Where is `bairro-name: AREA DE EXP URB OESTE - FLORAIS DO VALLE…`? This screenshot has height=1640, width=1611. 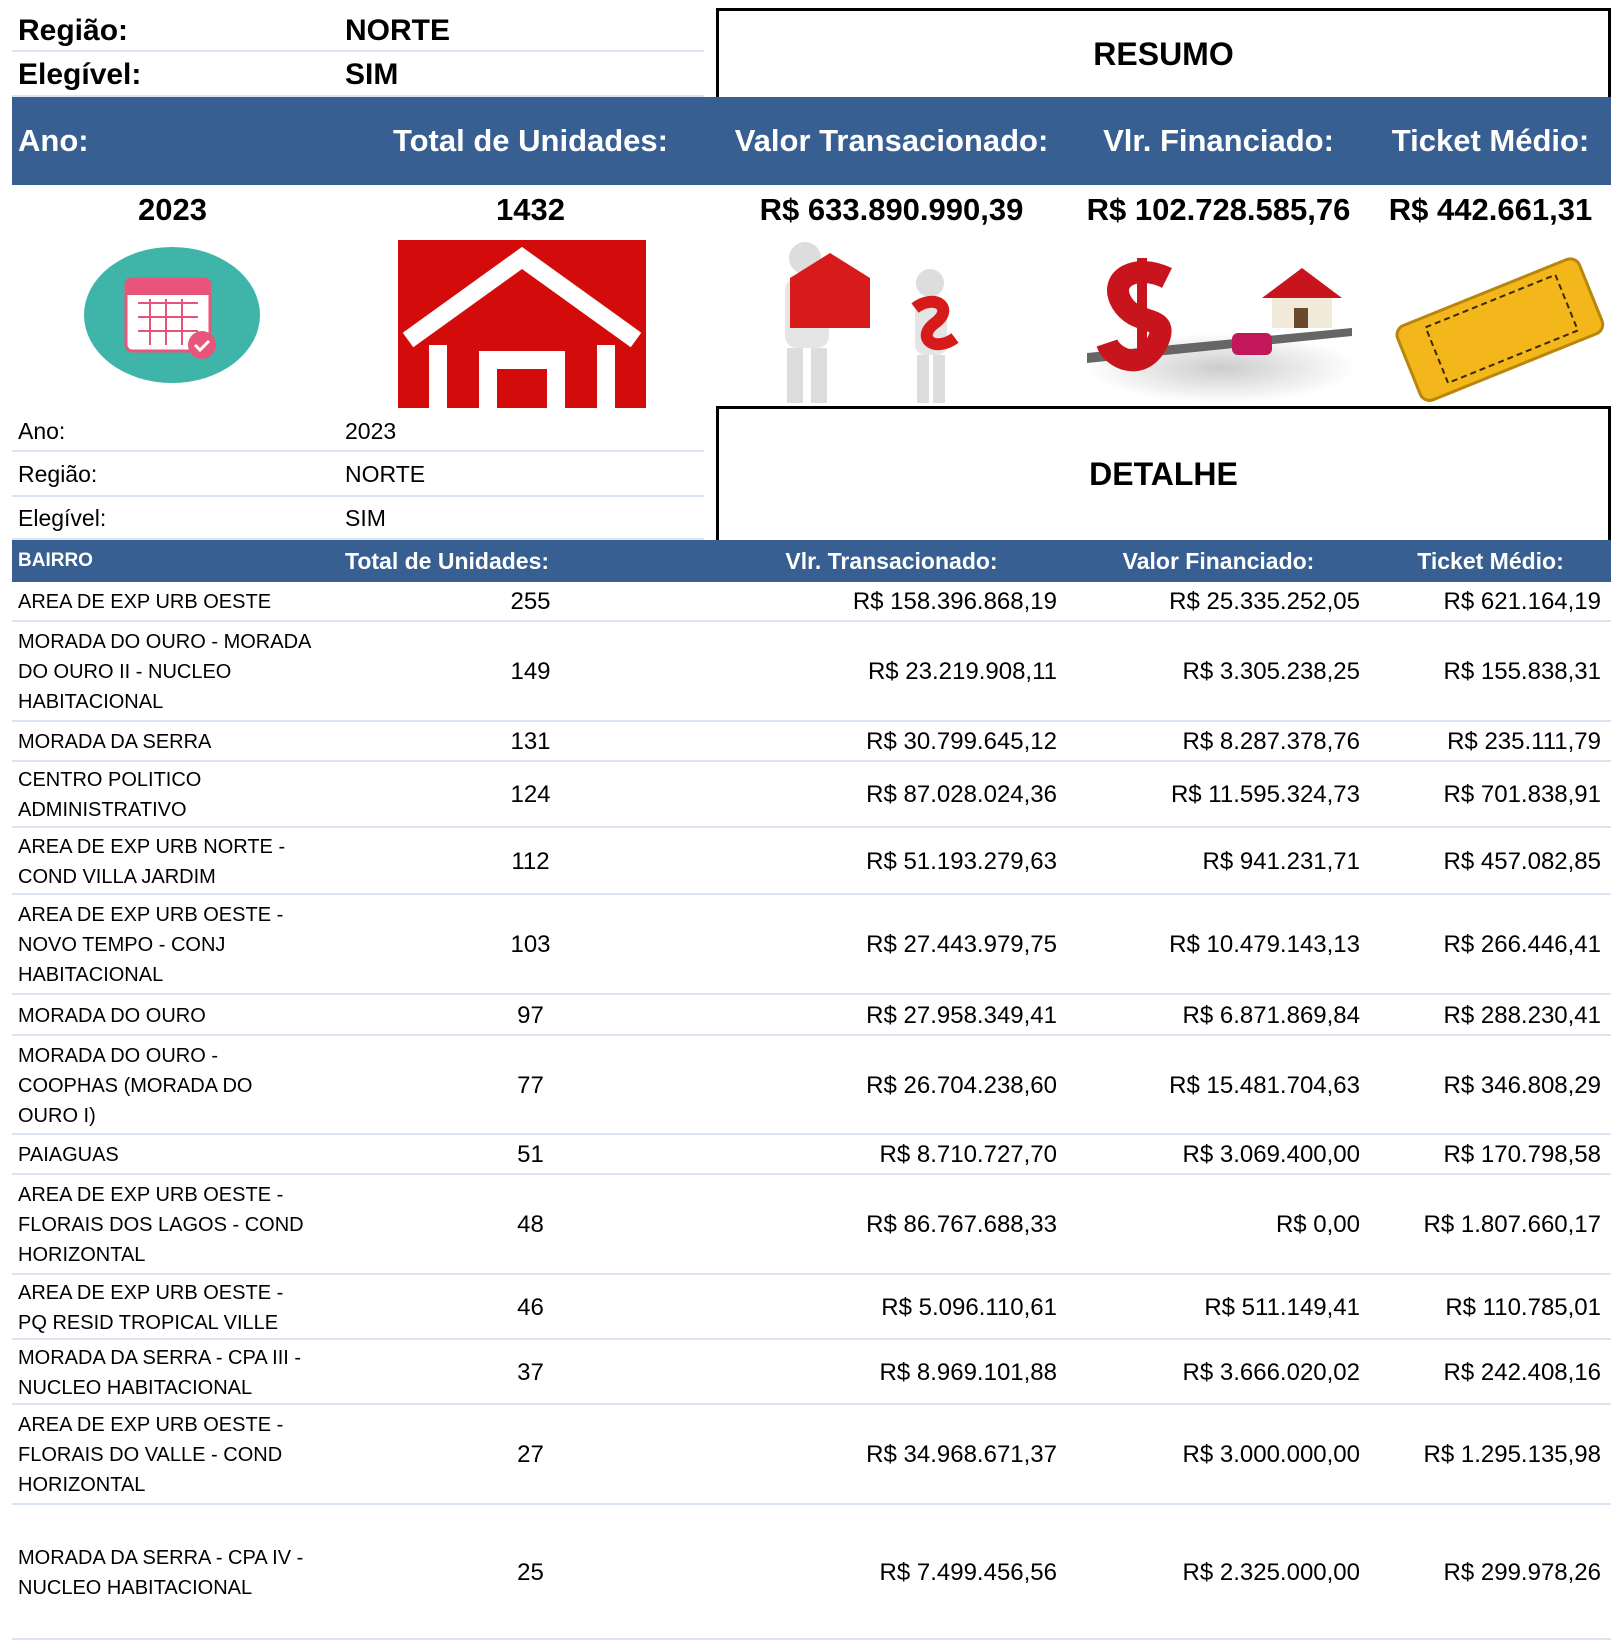
bairro-name: AREA DE EXP URB OESTE - FLORAIS DO VALLE… is located at coordinates (151, 1455).